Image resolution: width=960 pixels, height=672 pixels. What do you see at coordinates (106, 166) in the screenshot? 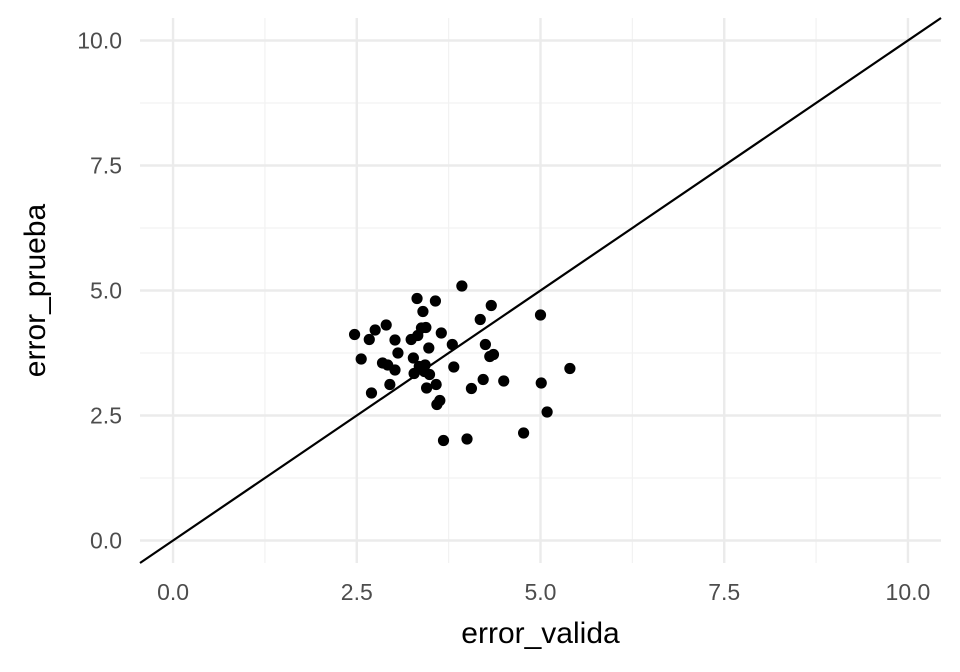
I see `y-tick-label: 7.5` at bounding box center [106, 166].